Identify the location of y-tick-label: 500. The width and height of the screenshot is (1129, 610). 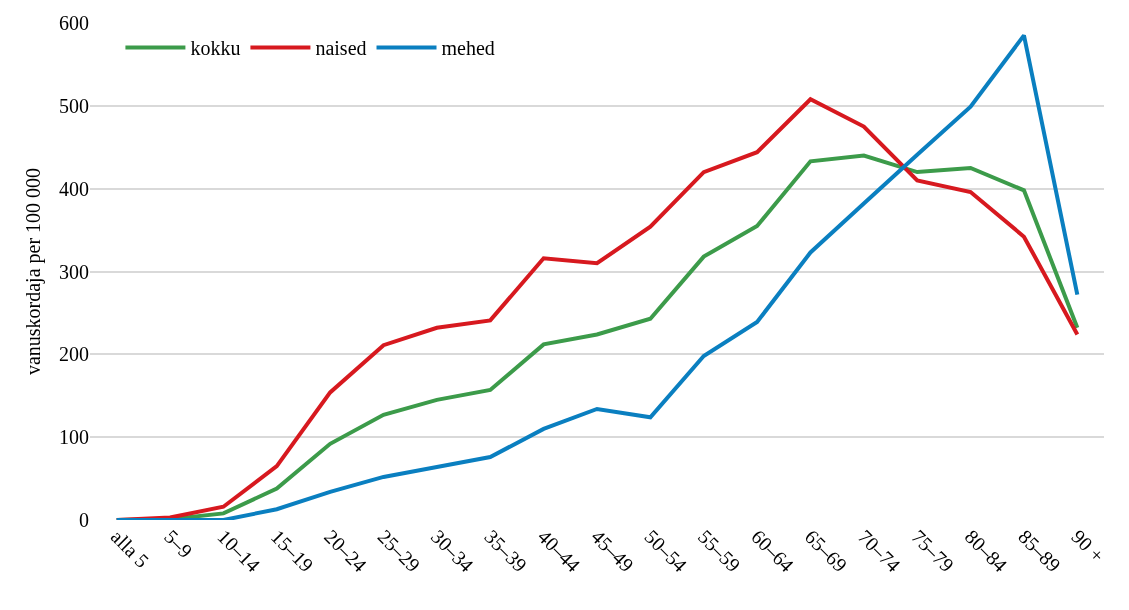
(74, 105).